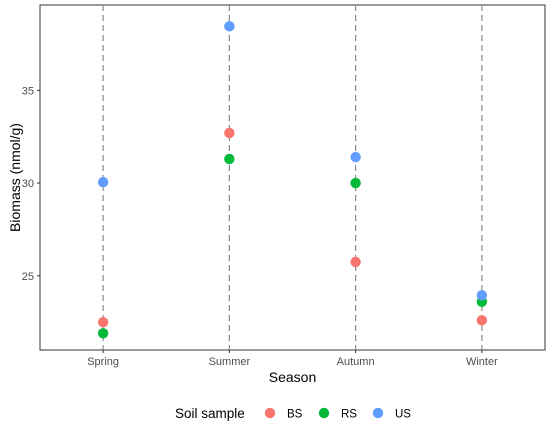 This screenshot has width=550, height=429. I want to click on x-tick-label-winter: Winter, so click(482, 362).